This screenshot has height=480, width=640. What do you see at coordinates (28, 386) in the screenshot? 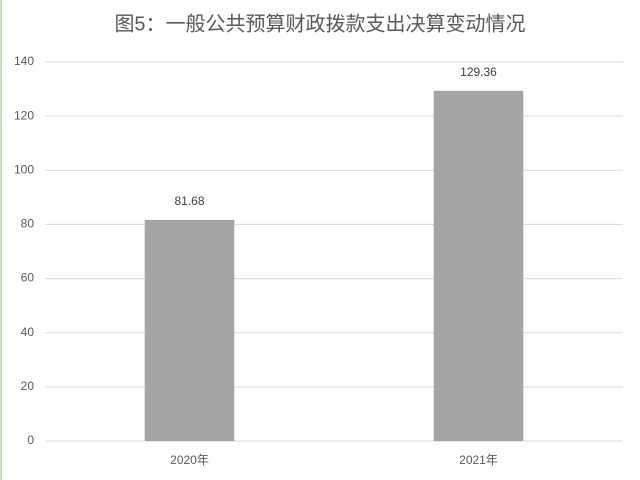
I see `y-tick-label: 20` at bounding box center [28, 386].